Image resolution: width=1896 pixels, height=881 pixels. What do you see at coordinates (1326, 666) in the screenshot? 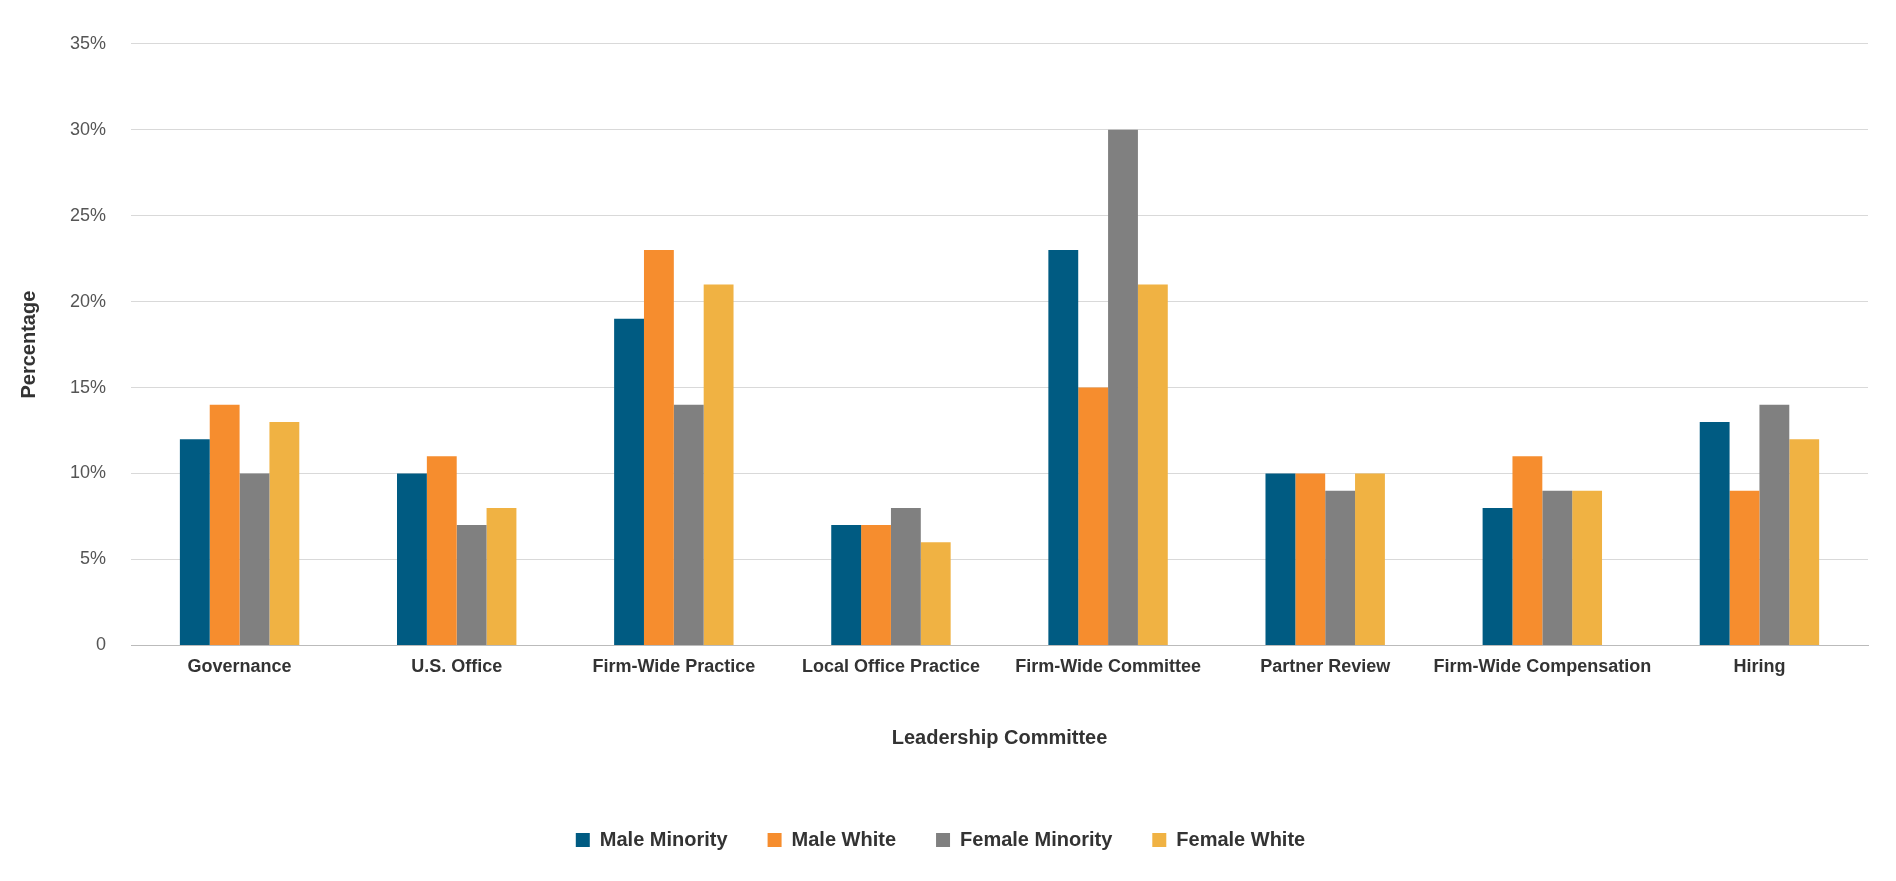
I see `x-tick-label: Partner Review` at bounding box center [1326, 666].